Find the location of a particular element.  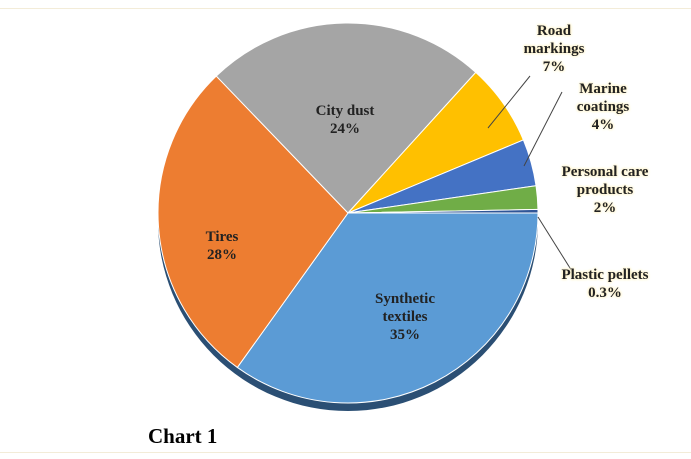

slice-name: Personal care products is located at coordinates (605, 181).